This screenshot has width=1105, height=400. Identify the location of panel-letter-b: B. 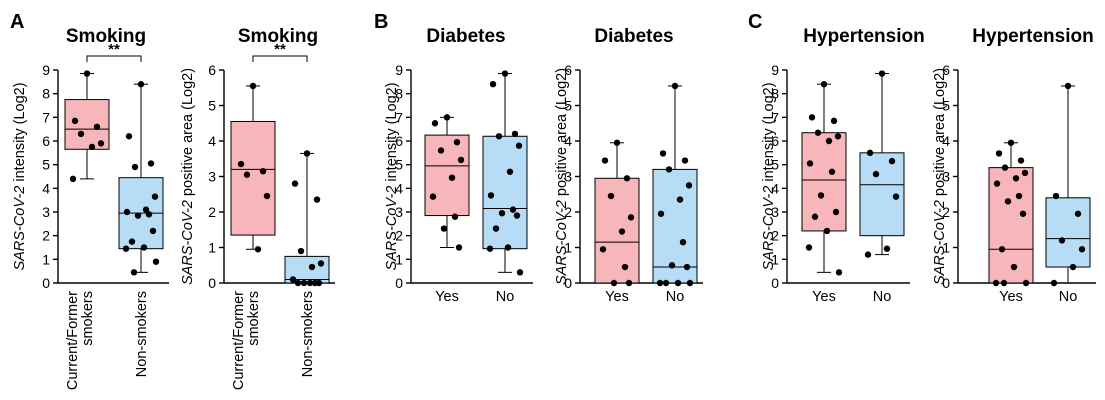
(381, 22).